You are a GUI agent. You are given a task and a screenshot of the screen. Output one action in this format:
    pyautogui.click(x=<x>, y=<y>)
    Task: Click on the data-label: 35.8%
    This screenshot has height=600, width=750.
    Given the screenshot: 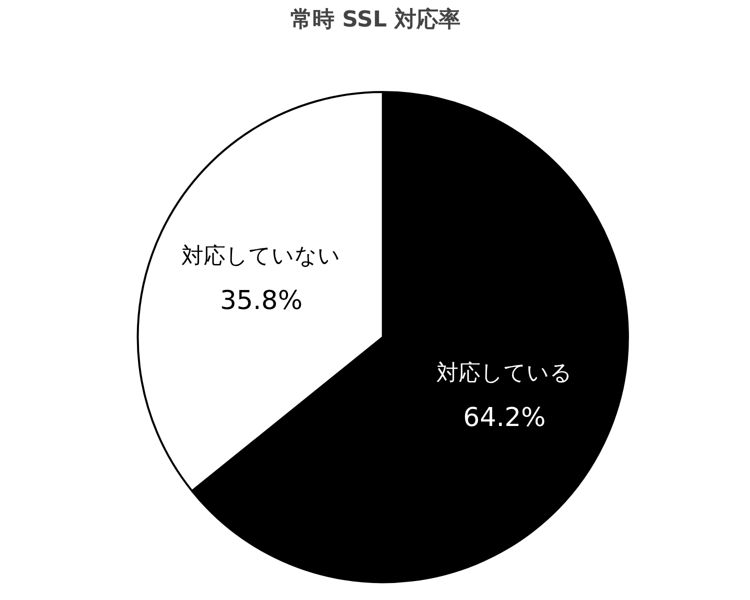 What is the action you would take?
    pyautogui.click(x=261, y=301)
    